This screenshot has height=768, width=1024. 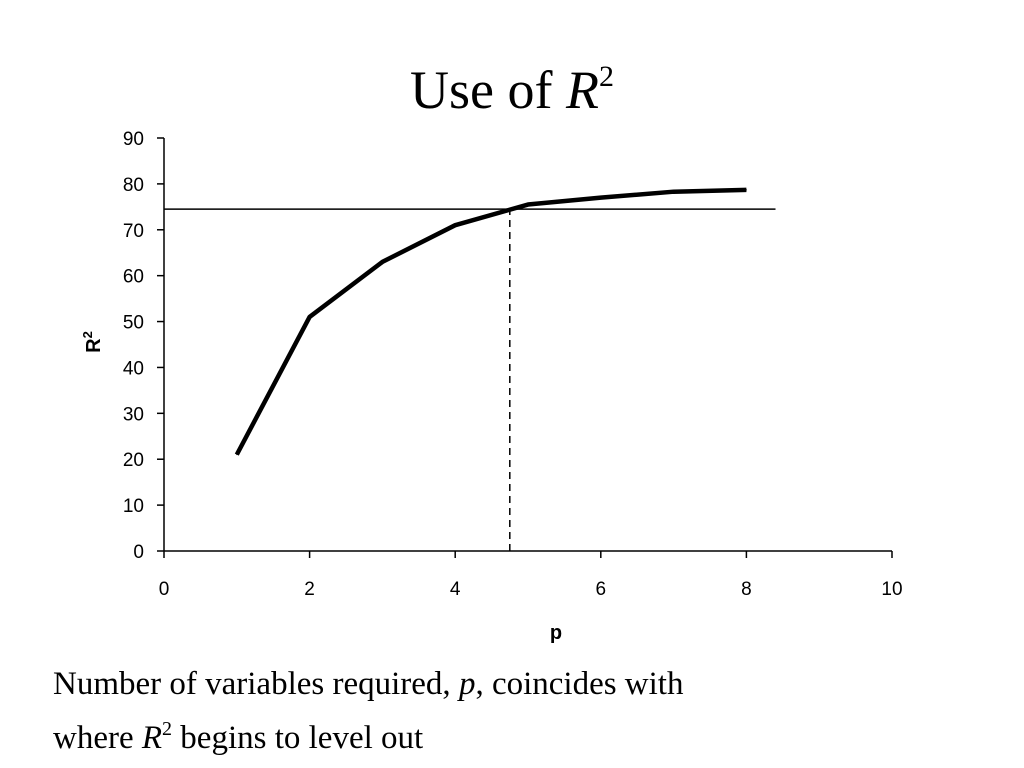 I want to click on caption-line-1-symbol: p, so click(x=467, y=684).